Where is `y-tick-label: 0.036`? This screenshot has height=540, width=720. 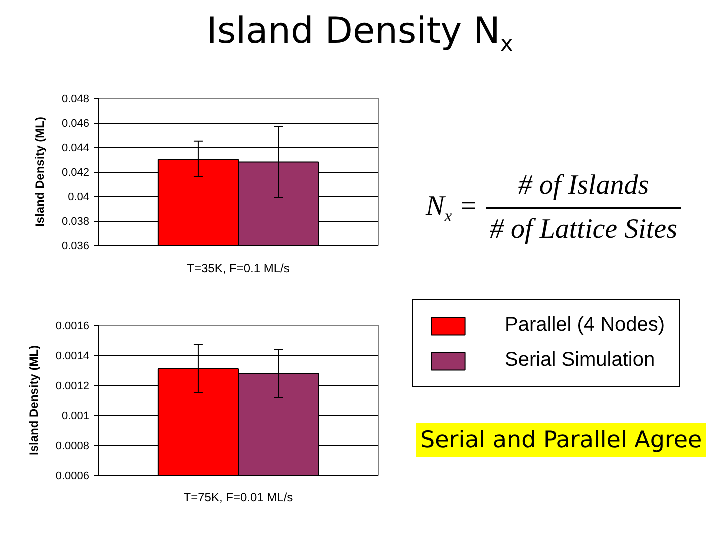 y-tick-label: 0.036 is located at coordinates (76, 246).